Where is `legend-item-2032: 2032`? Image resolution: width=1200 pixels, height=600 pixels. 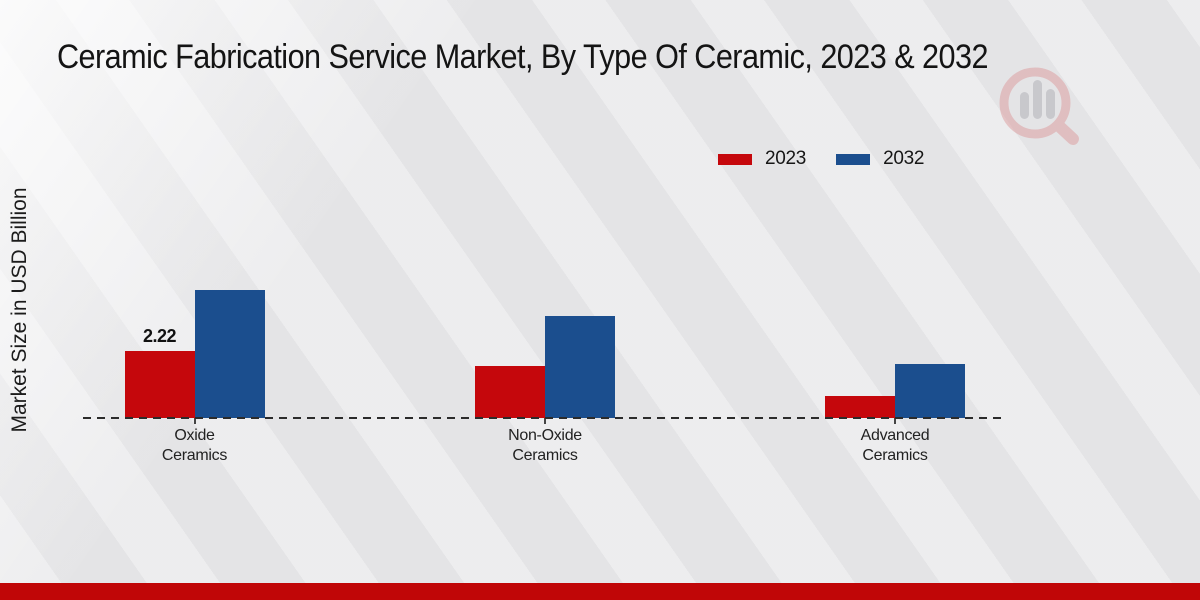 legend-item-2032: 2032 is located at coordinates (880, 159).